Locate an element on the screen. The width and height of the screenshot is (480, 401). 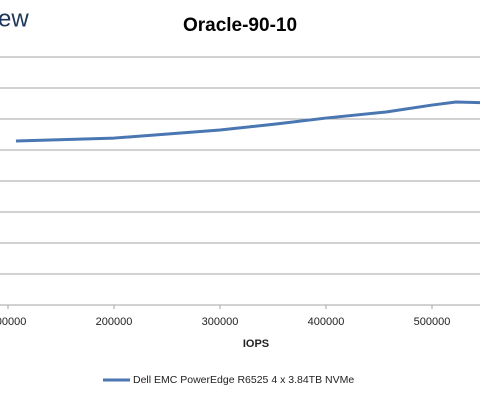
x-tick-label: 100000 is located at coordinates (13, 322).